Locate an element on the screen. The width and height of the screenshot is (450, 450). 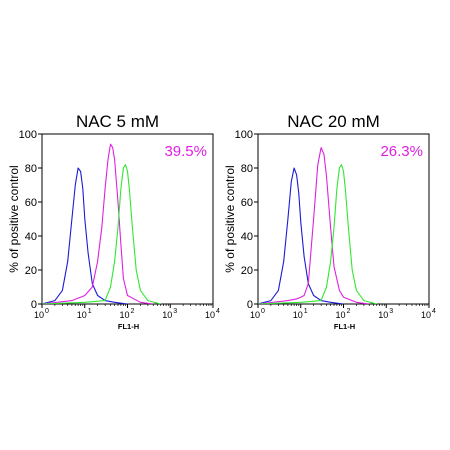
percent-annotation: 26.3% is located at coordinates (401, 151).